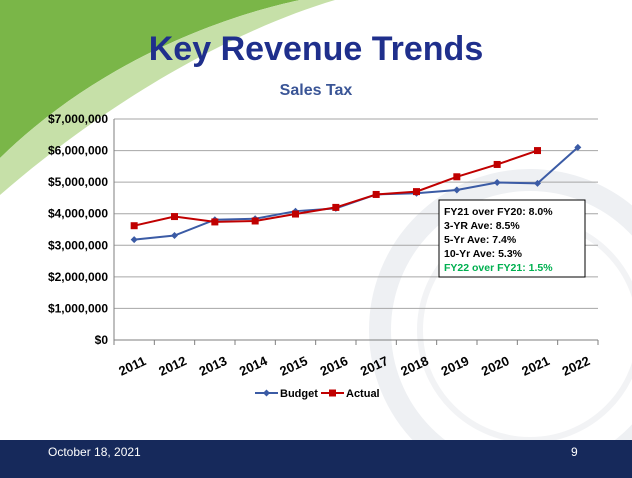 The height and width of the screenshot is (478, 632). Describe the element at coordinates (455, 366) in the screenshot. I see `x-tick-label: 2019` at that location.